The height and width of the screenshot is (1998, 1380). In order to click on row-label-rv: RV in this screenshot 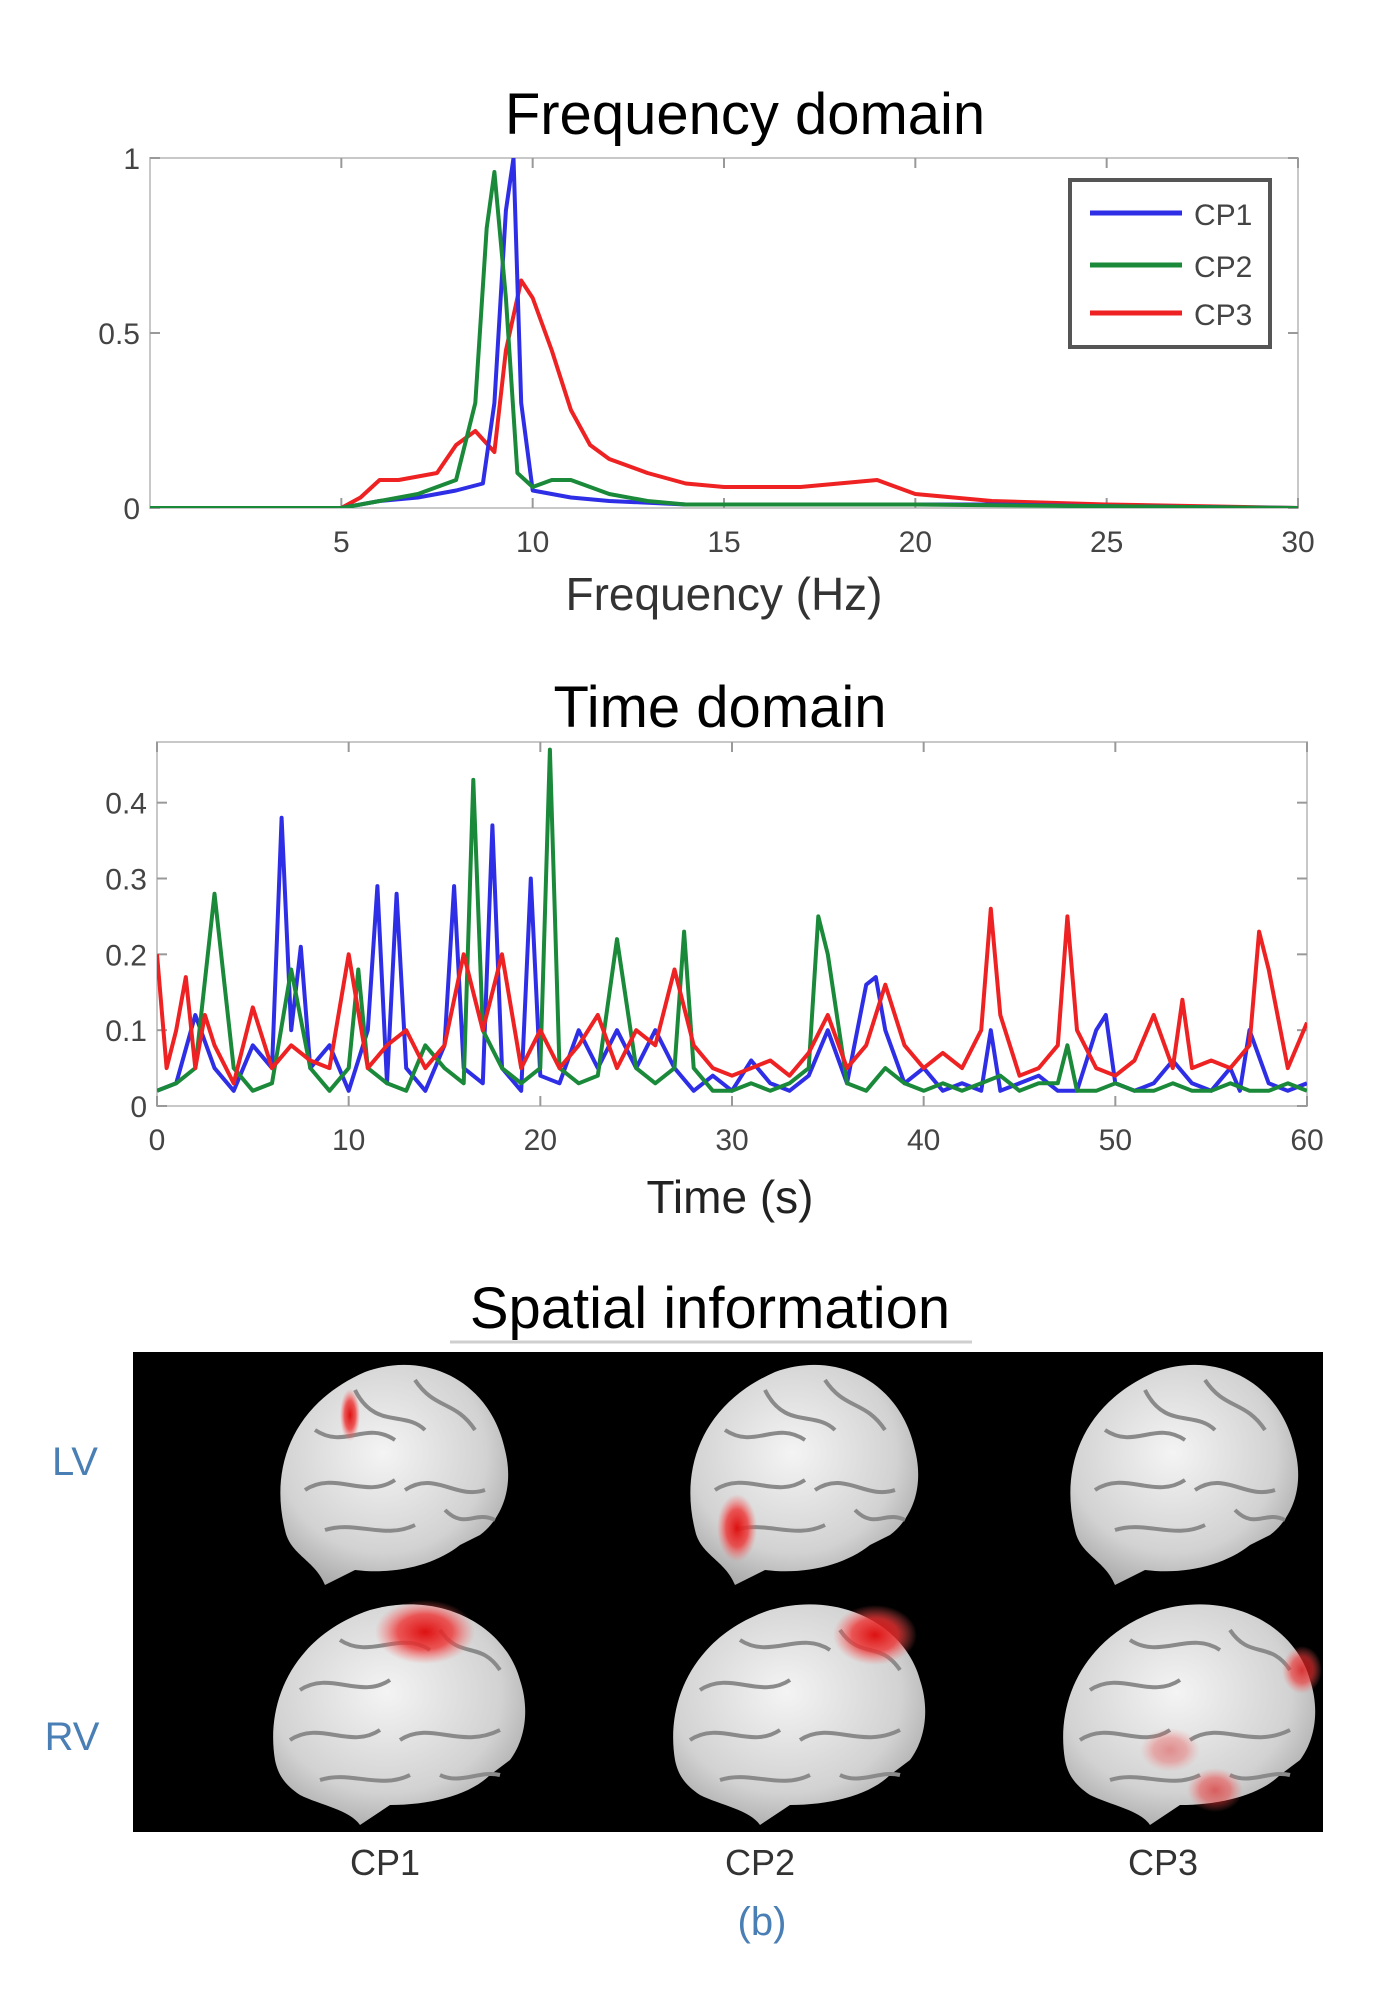, I will do `click(72, 1737)`.